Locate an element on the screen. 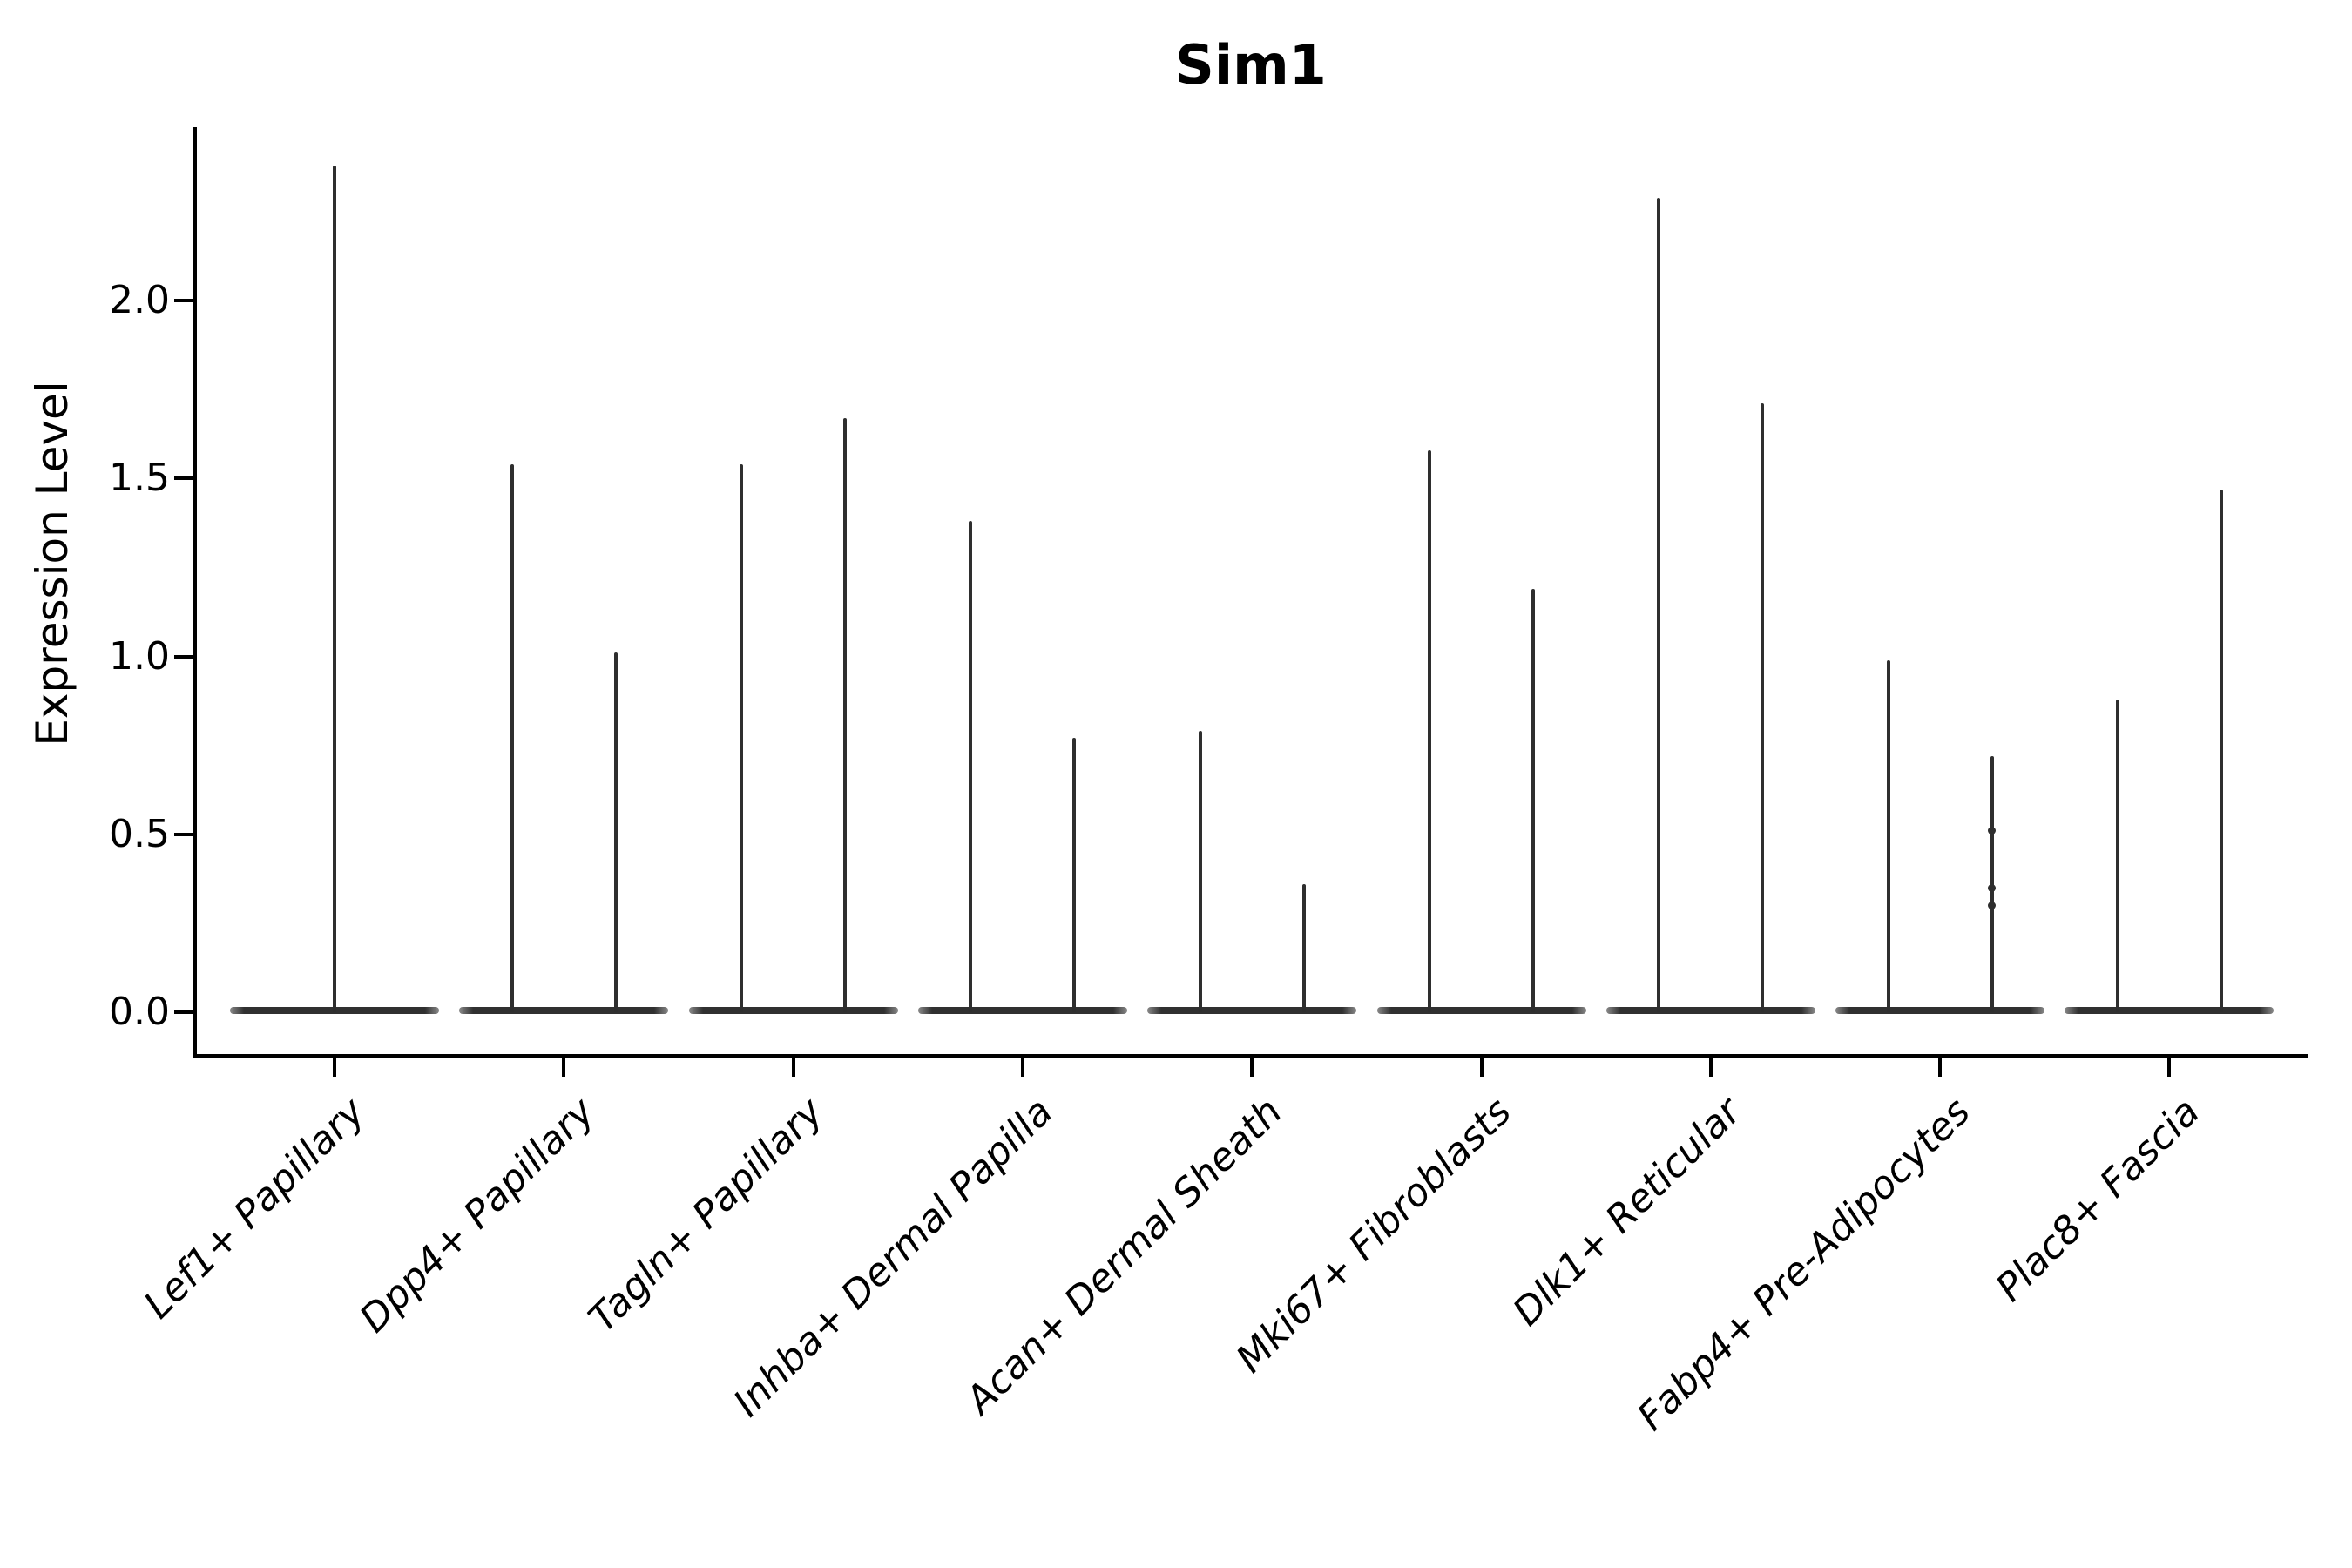  x-tick-label: Lef1+ Papillary is located at coordinates (255, 1208).